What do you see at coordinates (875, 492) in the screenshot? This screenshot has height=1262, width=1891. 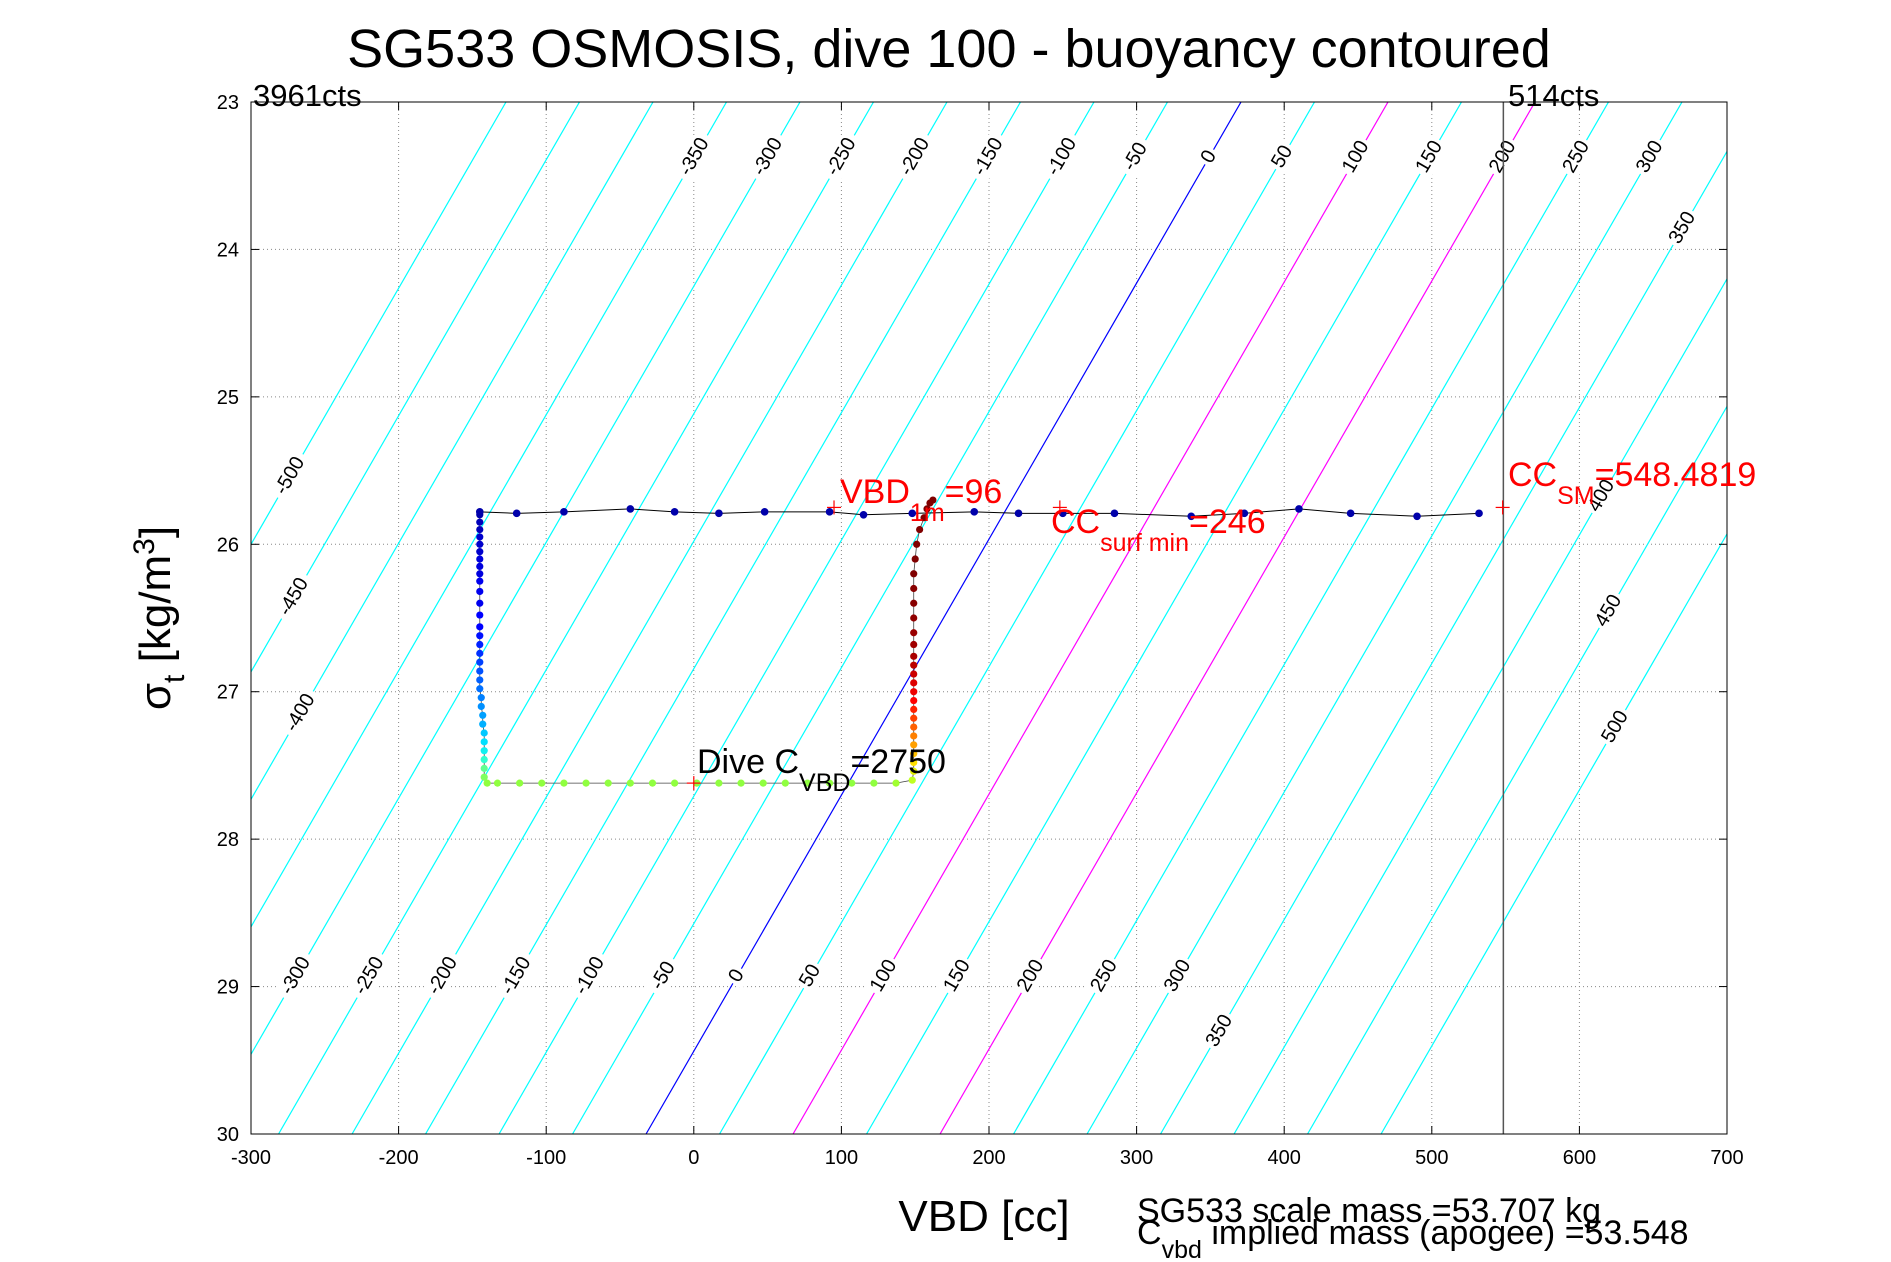 I see `annotation-vbd1m-main: VBD` at bounding box center [875, 492].